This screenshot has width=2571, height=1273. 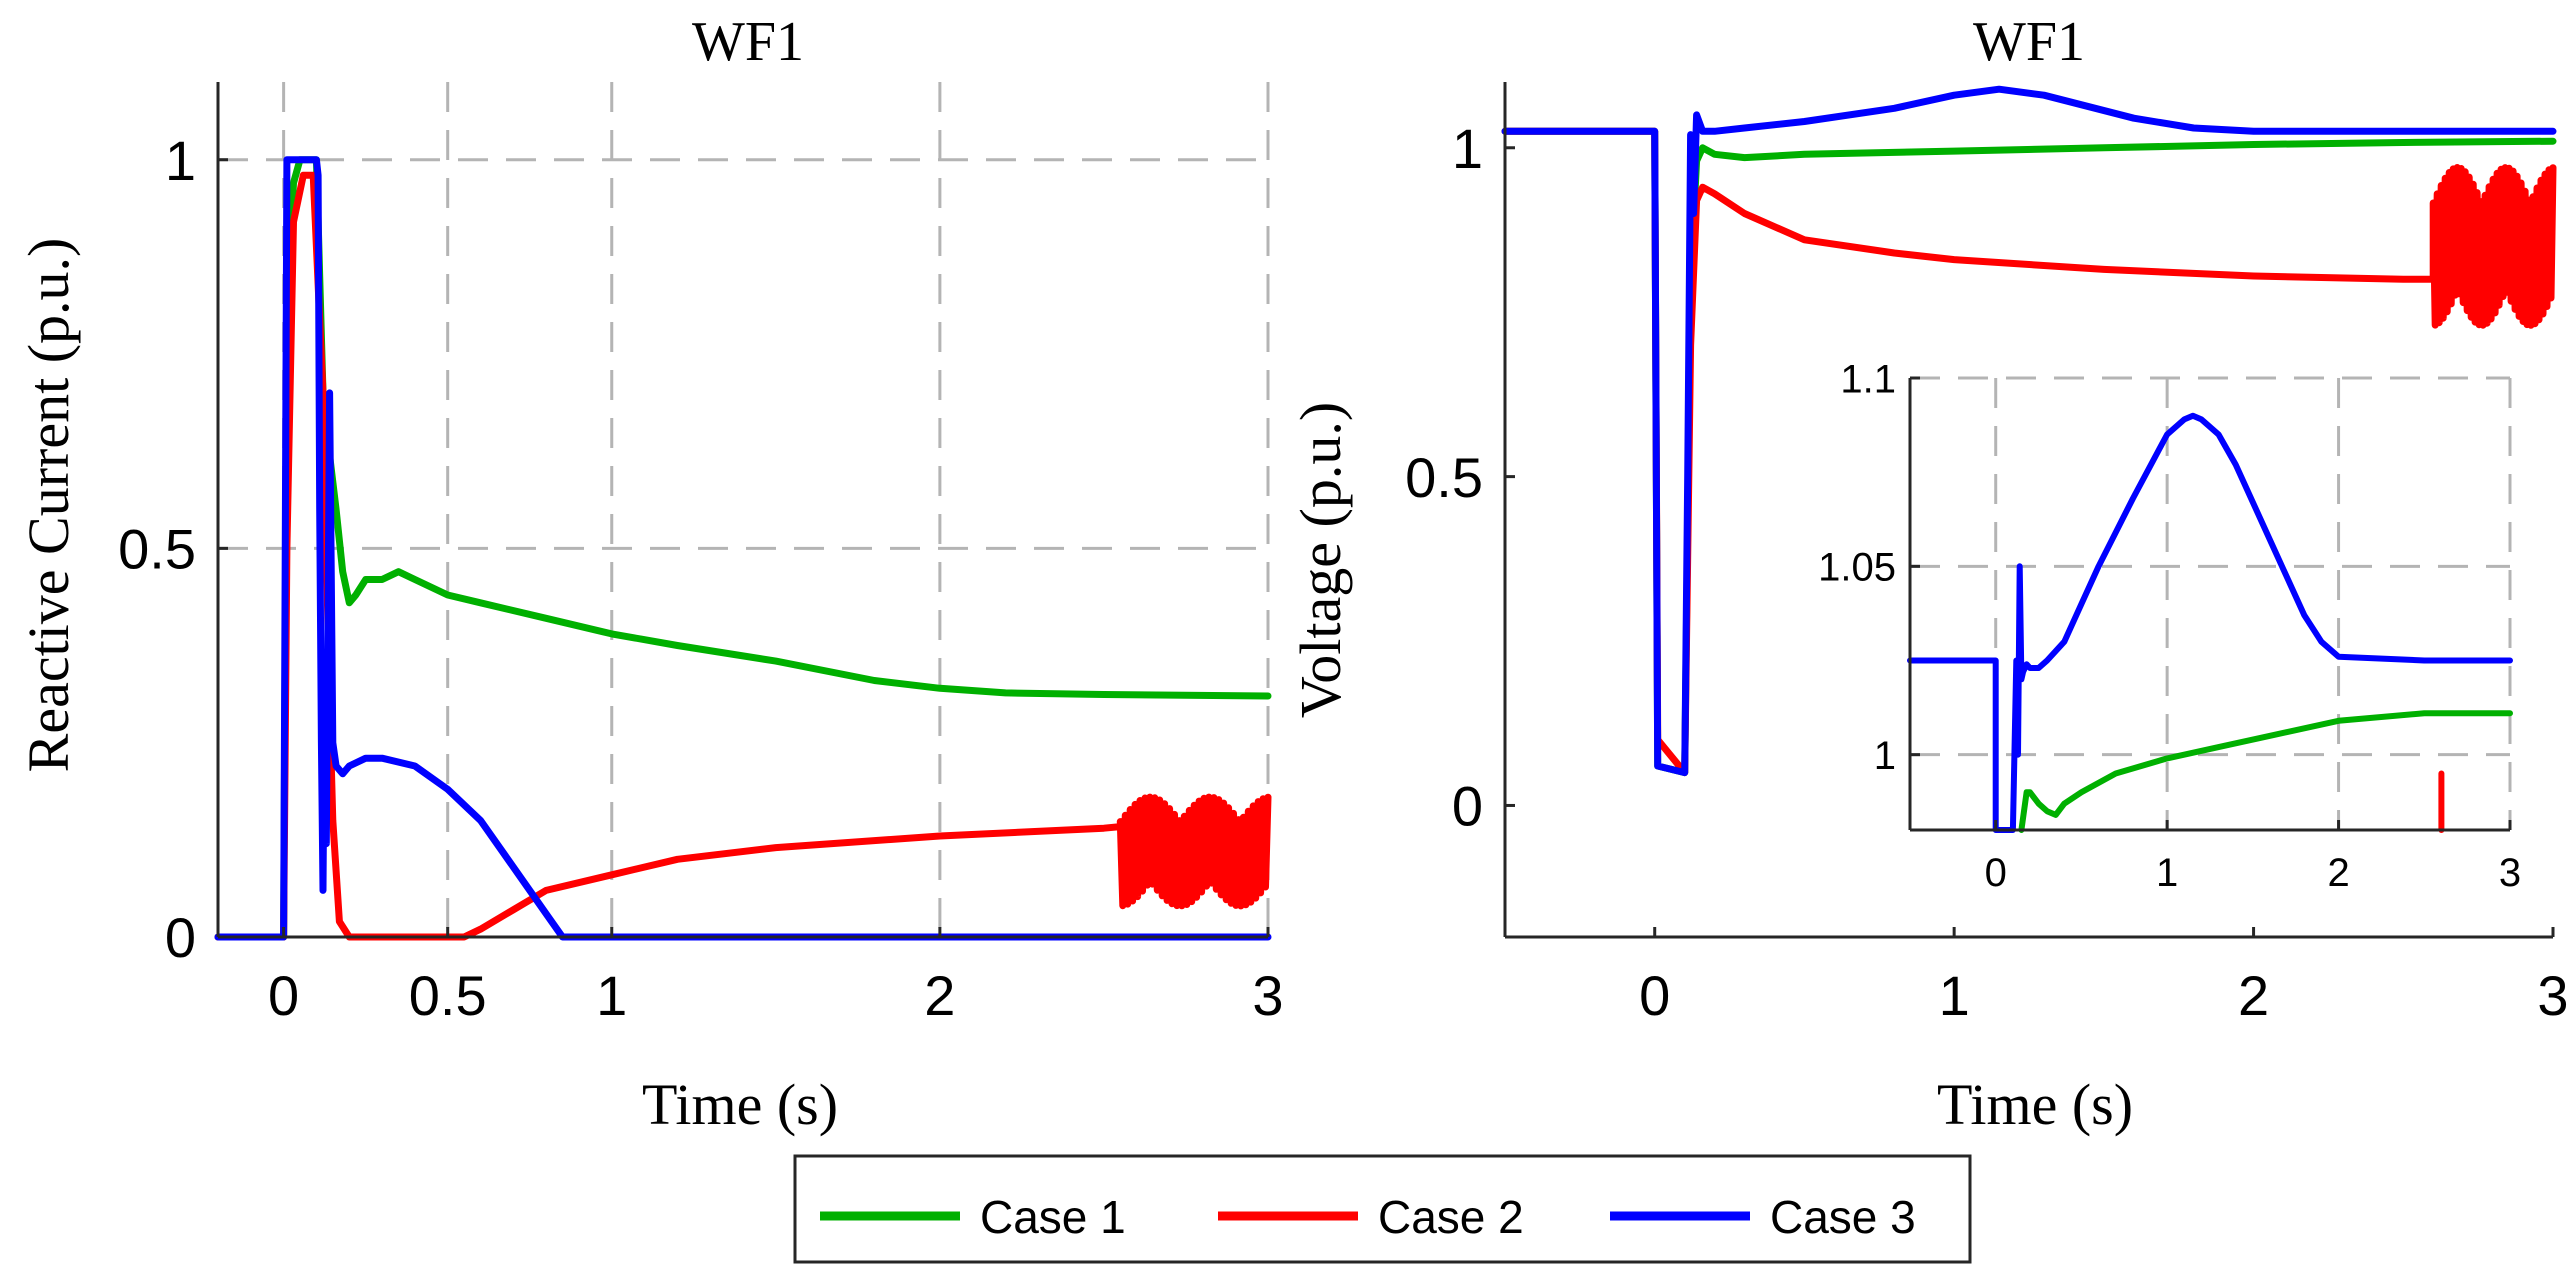 I want to click on right-xtick-label: 0, so click(x=1654, y=995).